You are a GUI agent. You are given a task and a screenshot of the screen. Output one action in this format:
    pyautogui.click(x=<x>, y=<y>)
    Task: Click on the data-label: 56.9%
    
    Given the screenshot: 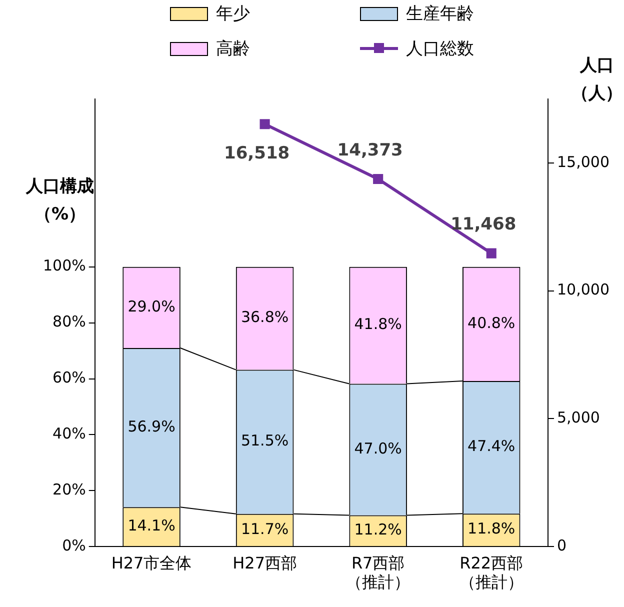 What is the action you would take?
    pyautogui.click(x=152, y=426)
    